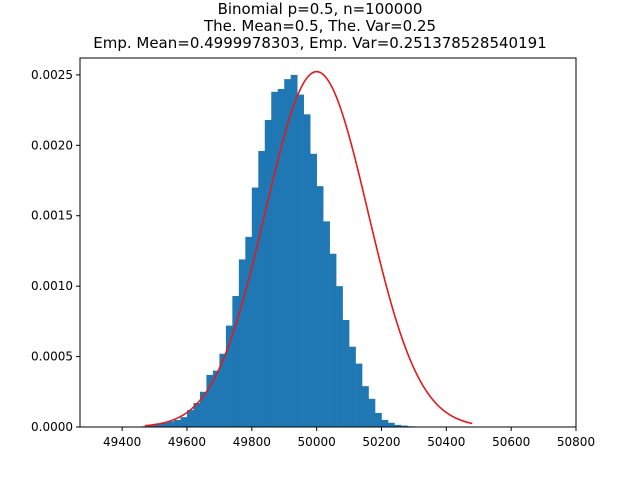 This screenshot has width=640, height=480. Describe the element at coordinates (320, 9) in the screenshot. I see `chart-title-line-1: Binomial p=0.5, n=100000` at that location.